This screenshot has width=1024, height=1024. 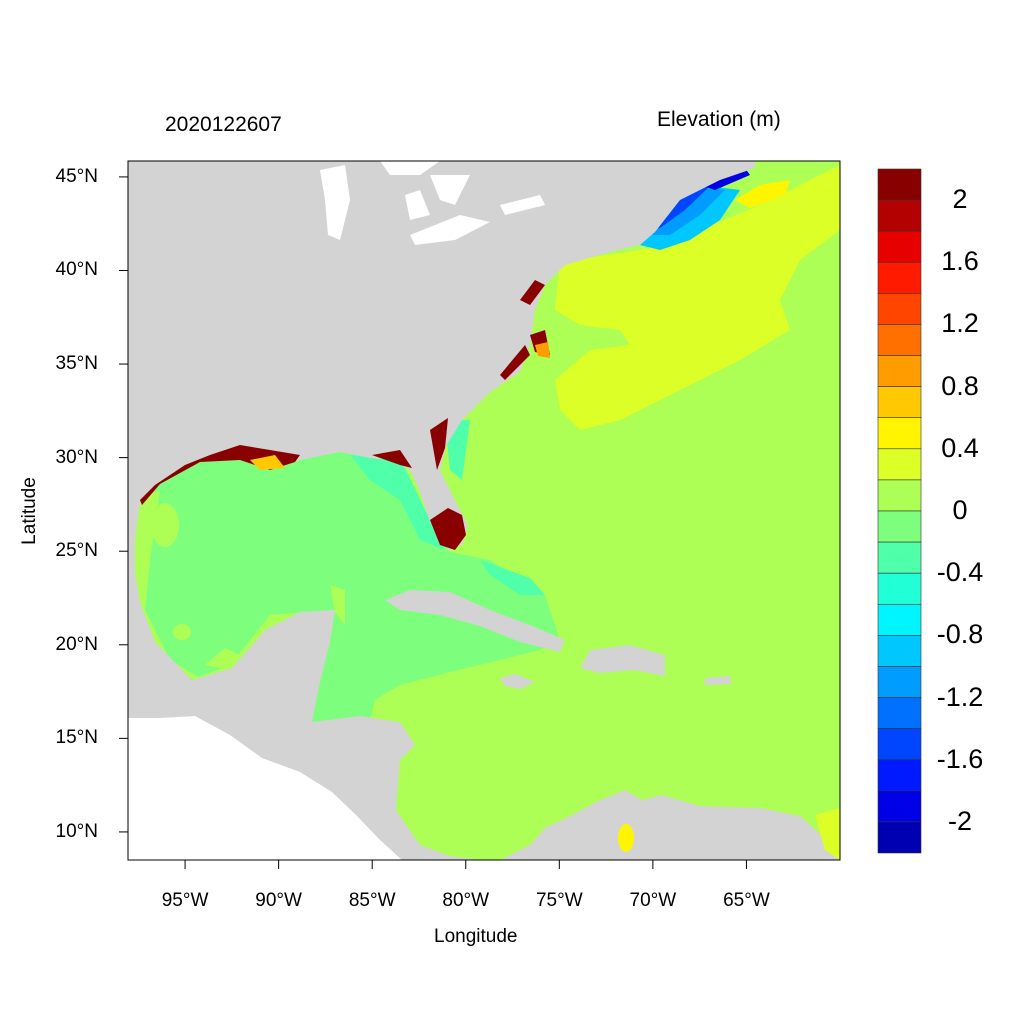 I want to click on x-axis-label: Longitude, so click(x=476, y=936).